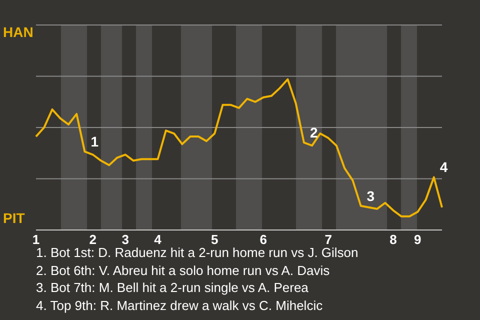 The height and width of the screenshot is (320, 480). I want to click on x-tick-label: 9, so click(418, 239).